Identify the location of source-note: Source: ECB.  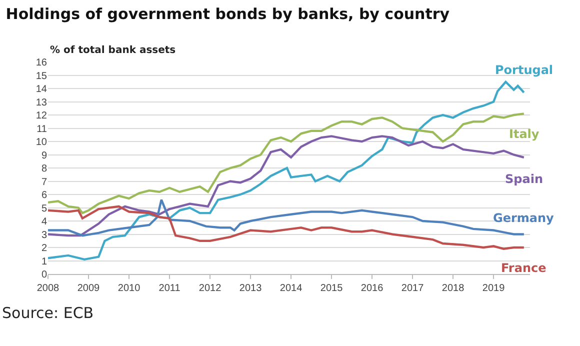
(48, 313).